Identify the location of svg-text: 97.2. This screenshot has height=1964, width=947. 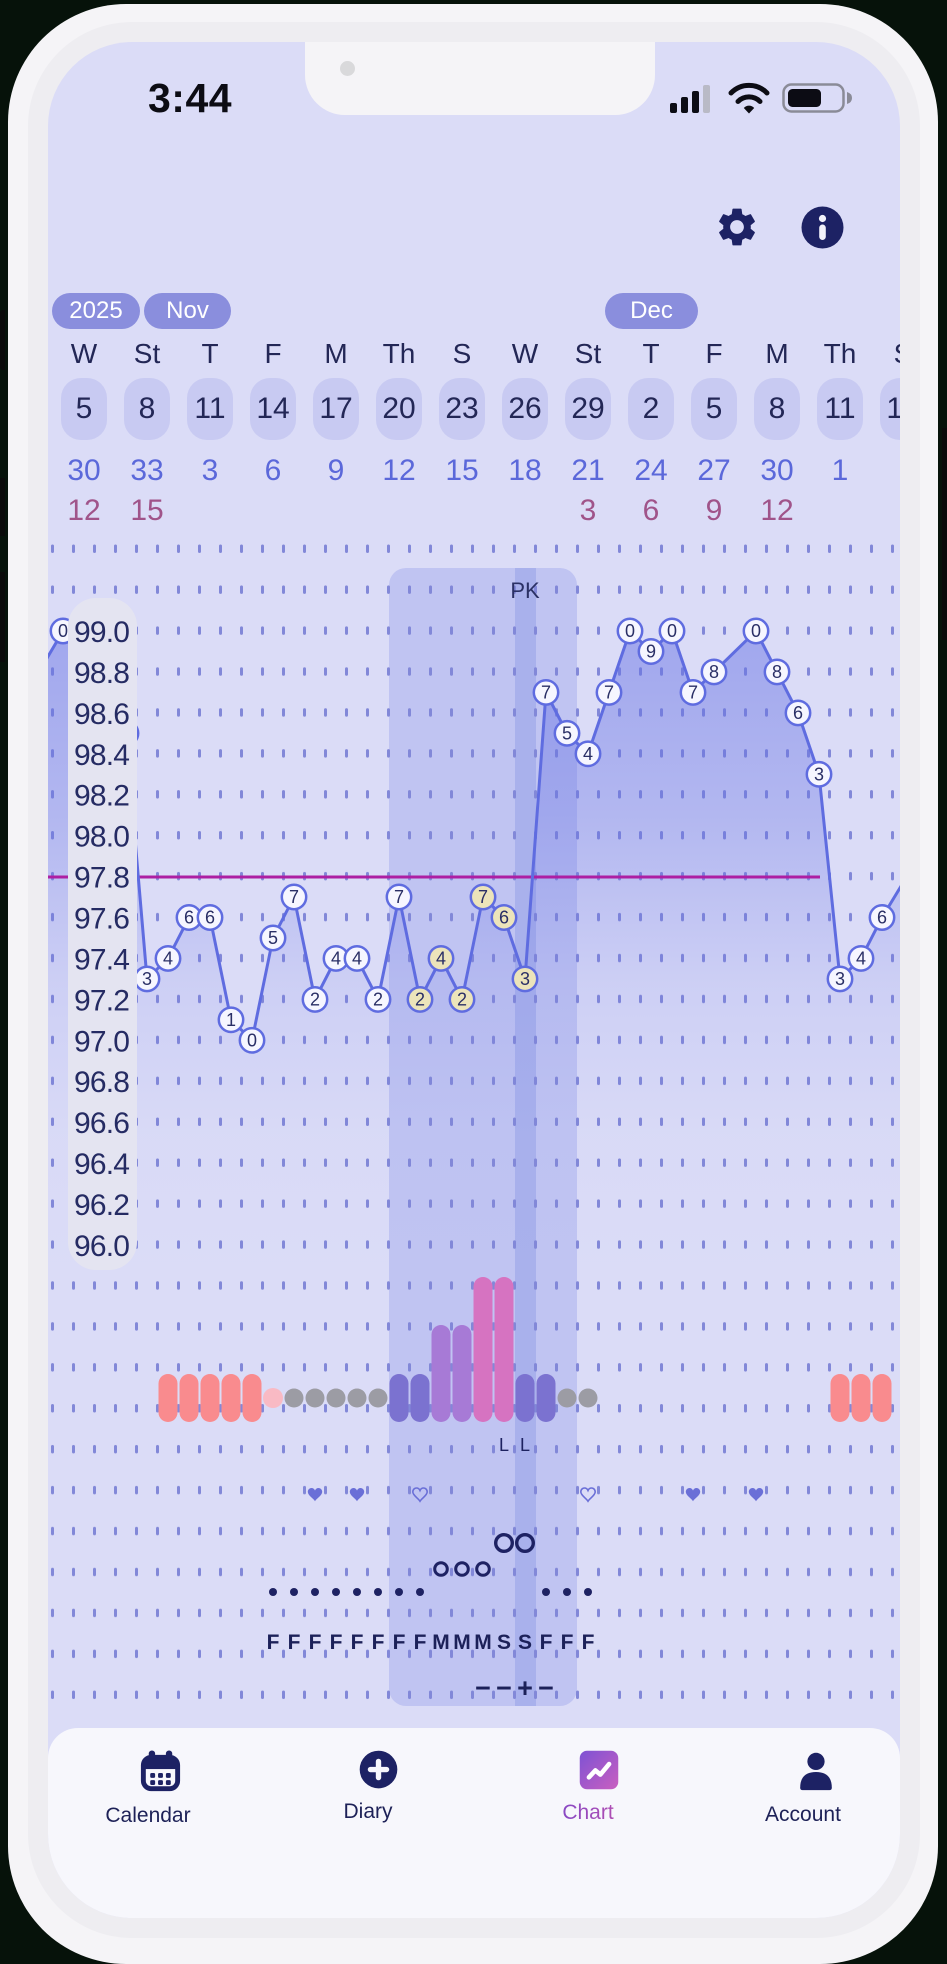
(101, 1000).